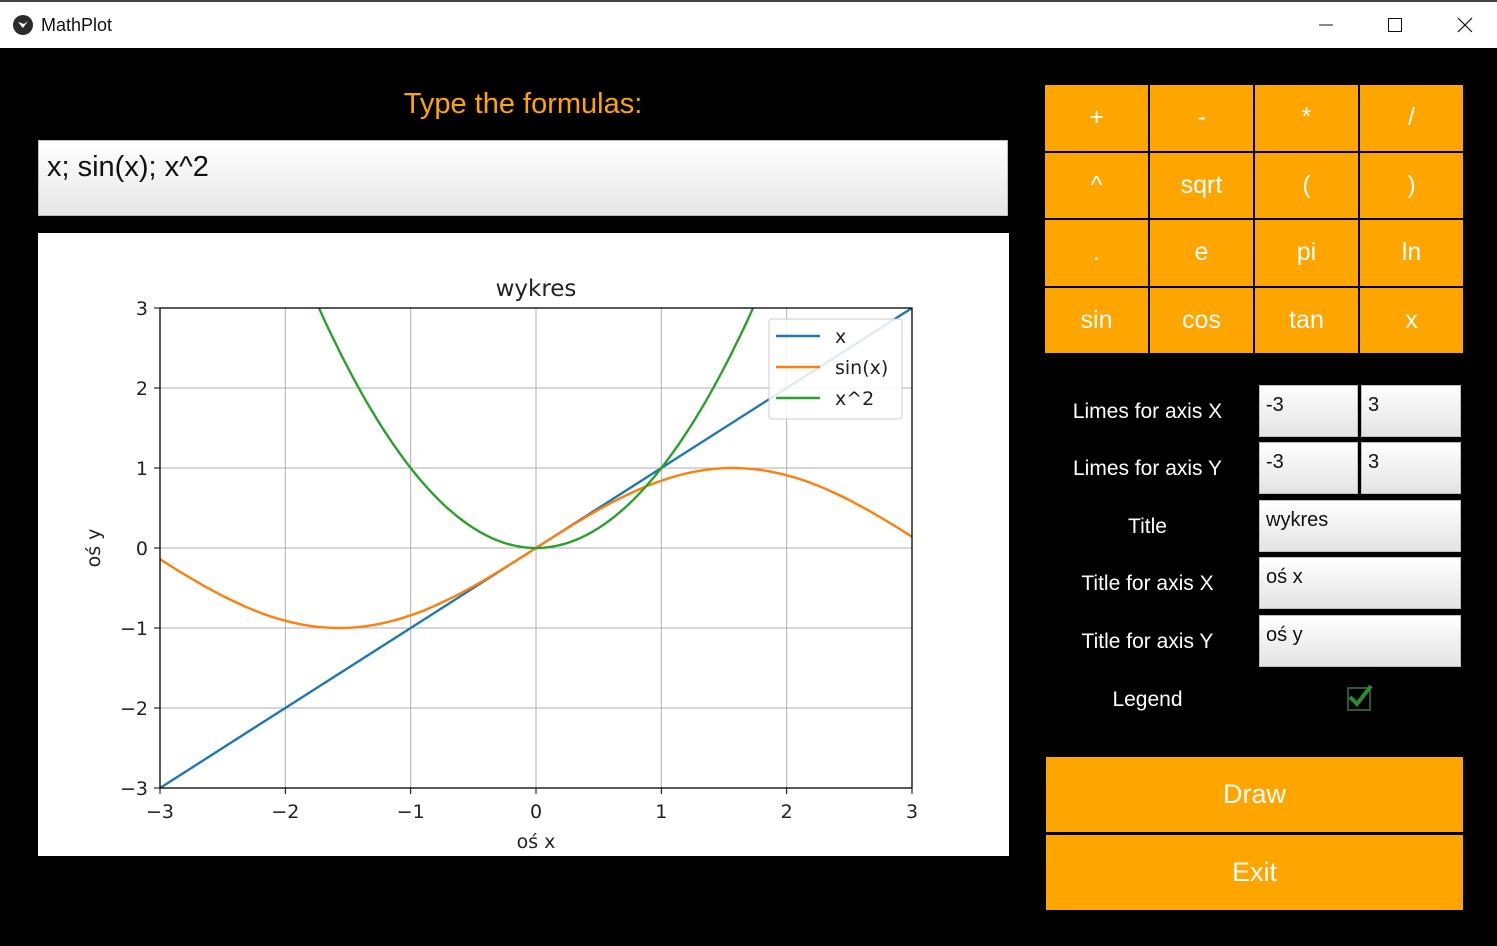 Image resolution: width=1497 pixels, height=946 pixels. I want to click on y-tick-label: 1, so click(142, 469).